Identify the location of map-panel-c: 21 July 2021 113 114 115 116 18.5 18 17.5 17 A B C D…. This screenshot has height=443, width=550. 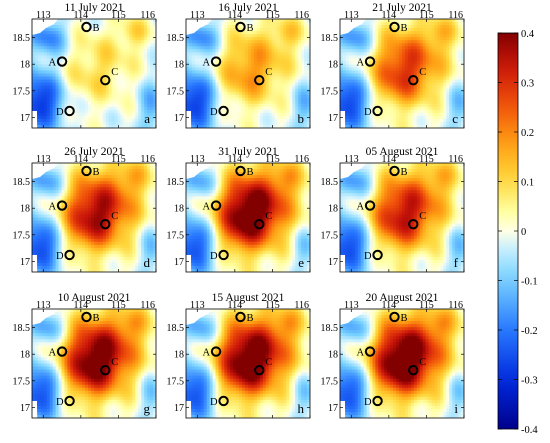
(393, 65).